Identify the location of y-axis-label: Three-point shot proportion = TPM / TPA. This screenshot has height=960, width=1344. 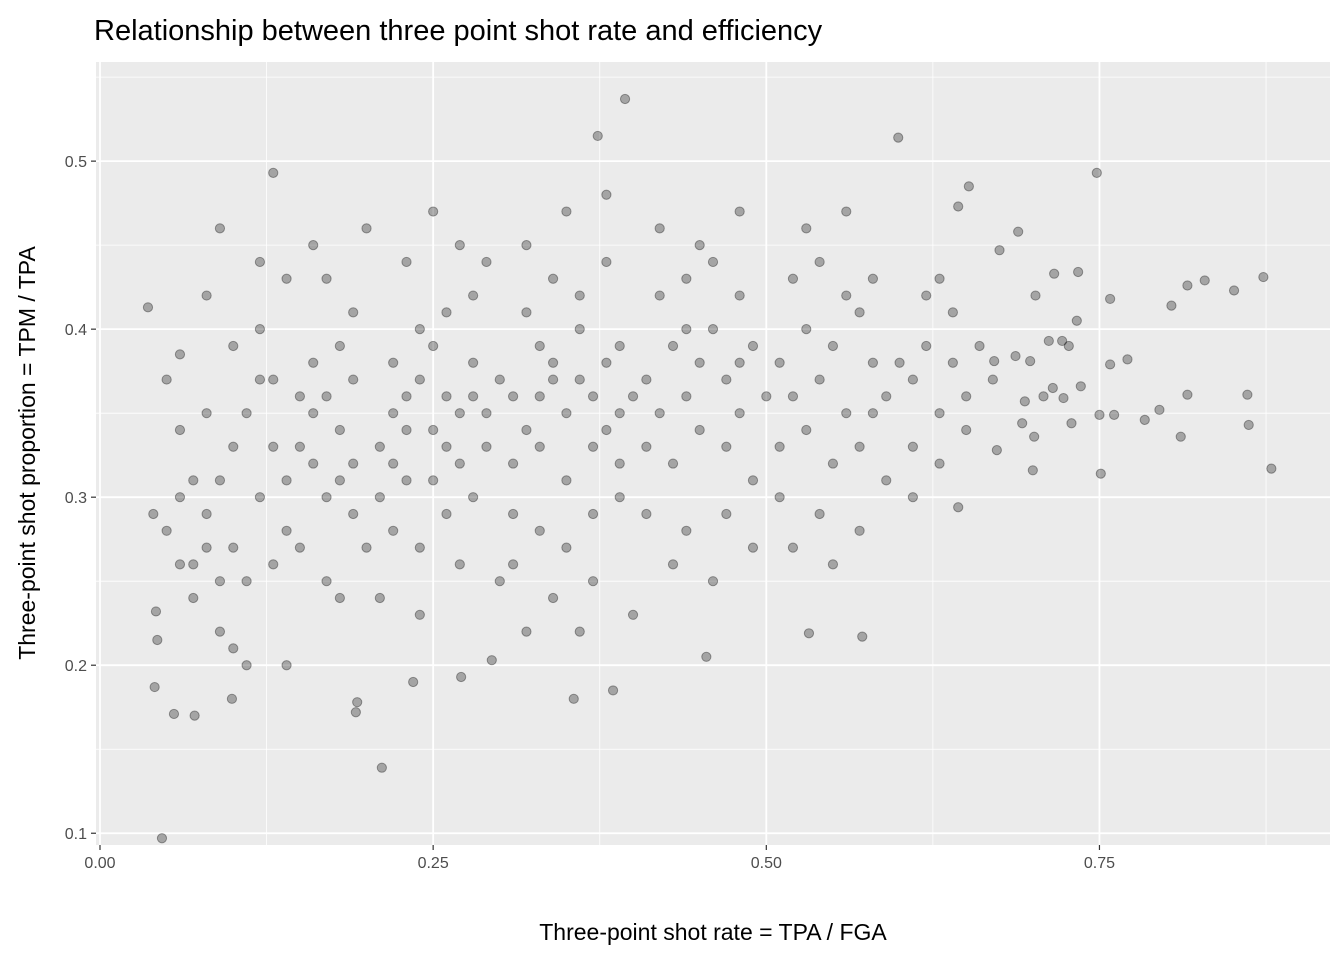
(27, 453).